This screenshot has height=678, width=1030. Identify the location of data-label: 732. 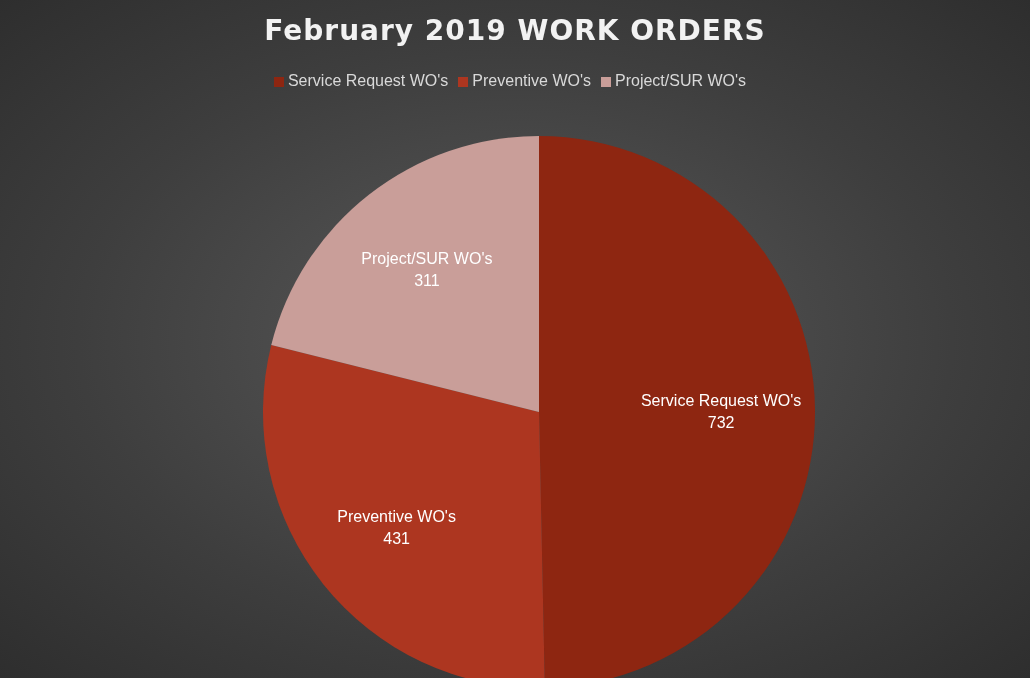
(721, 423).